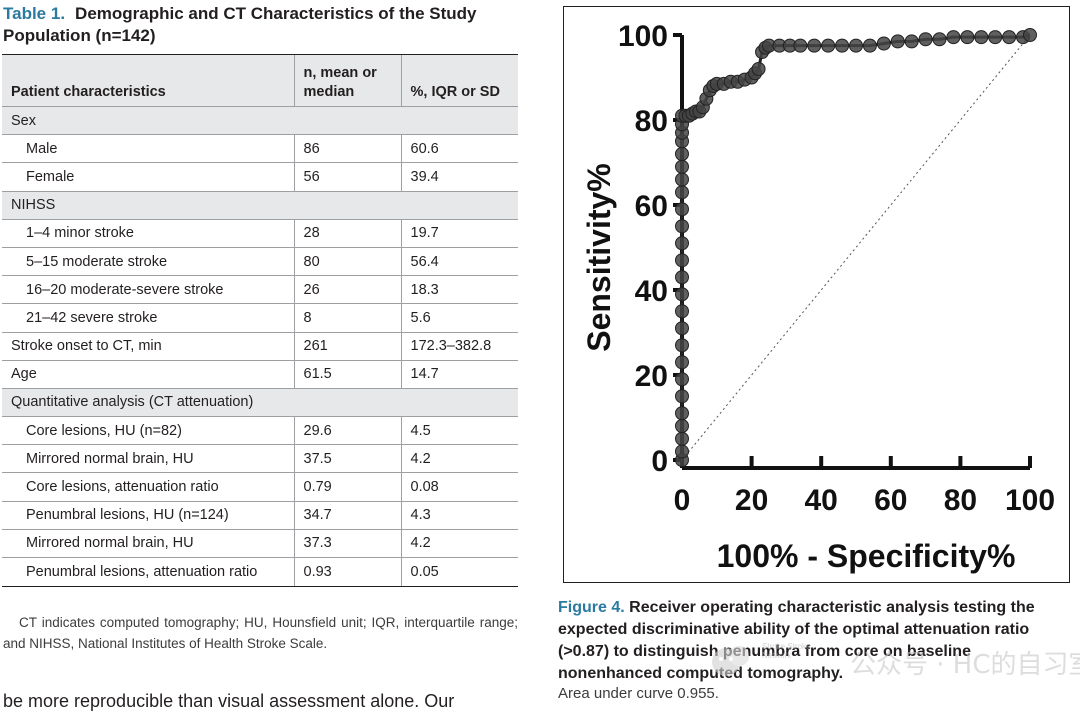 The width and height of the screenshot is (1080, 713). What do you see at coordinates (260, 543) in the screenshot?
I see `table-row: Mirrored normal brain, HU 37.3 4.2` at bounding box center [260, 543].